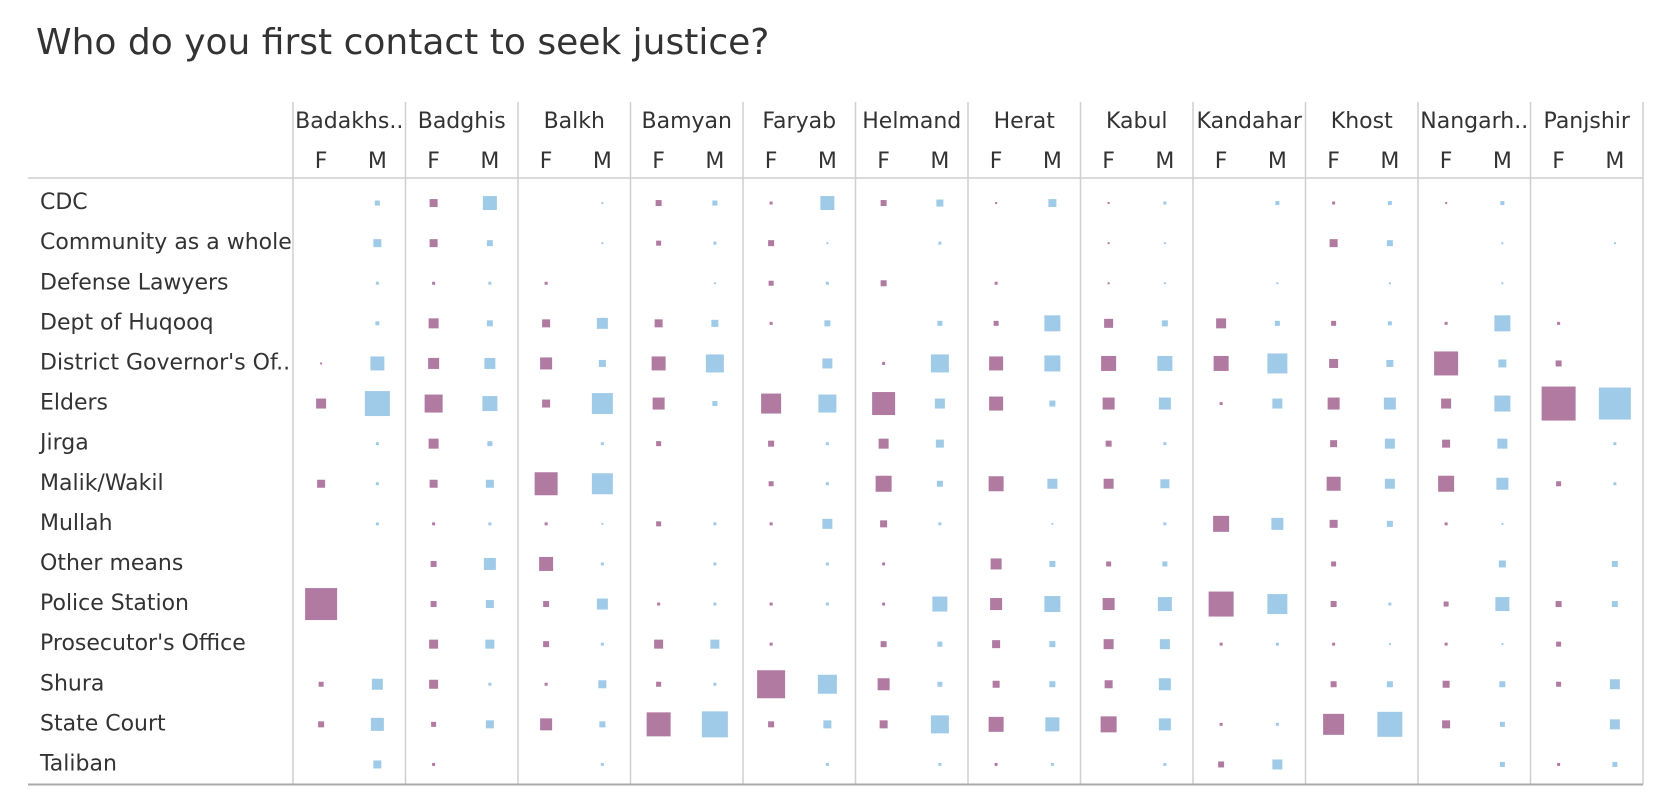  I want to click on row-label: Jirga, so click(63, 443).